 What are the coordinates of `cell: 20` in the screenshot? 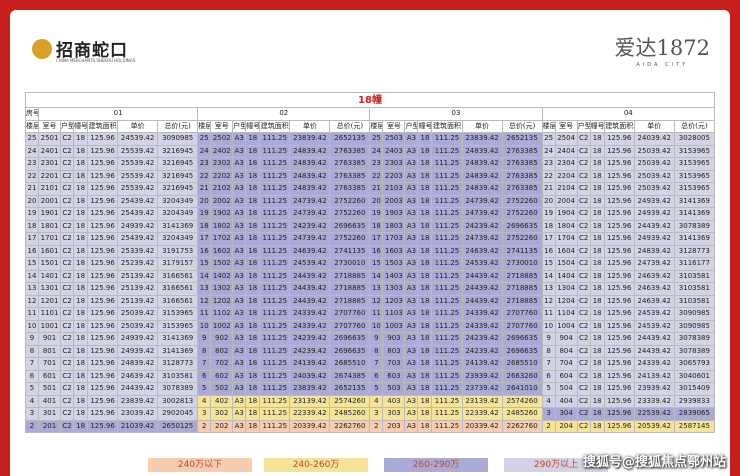 It's located at (548, 201).